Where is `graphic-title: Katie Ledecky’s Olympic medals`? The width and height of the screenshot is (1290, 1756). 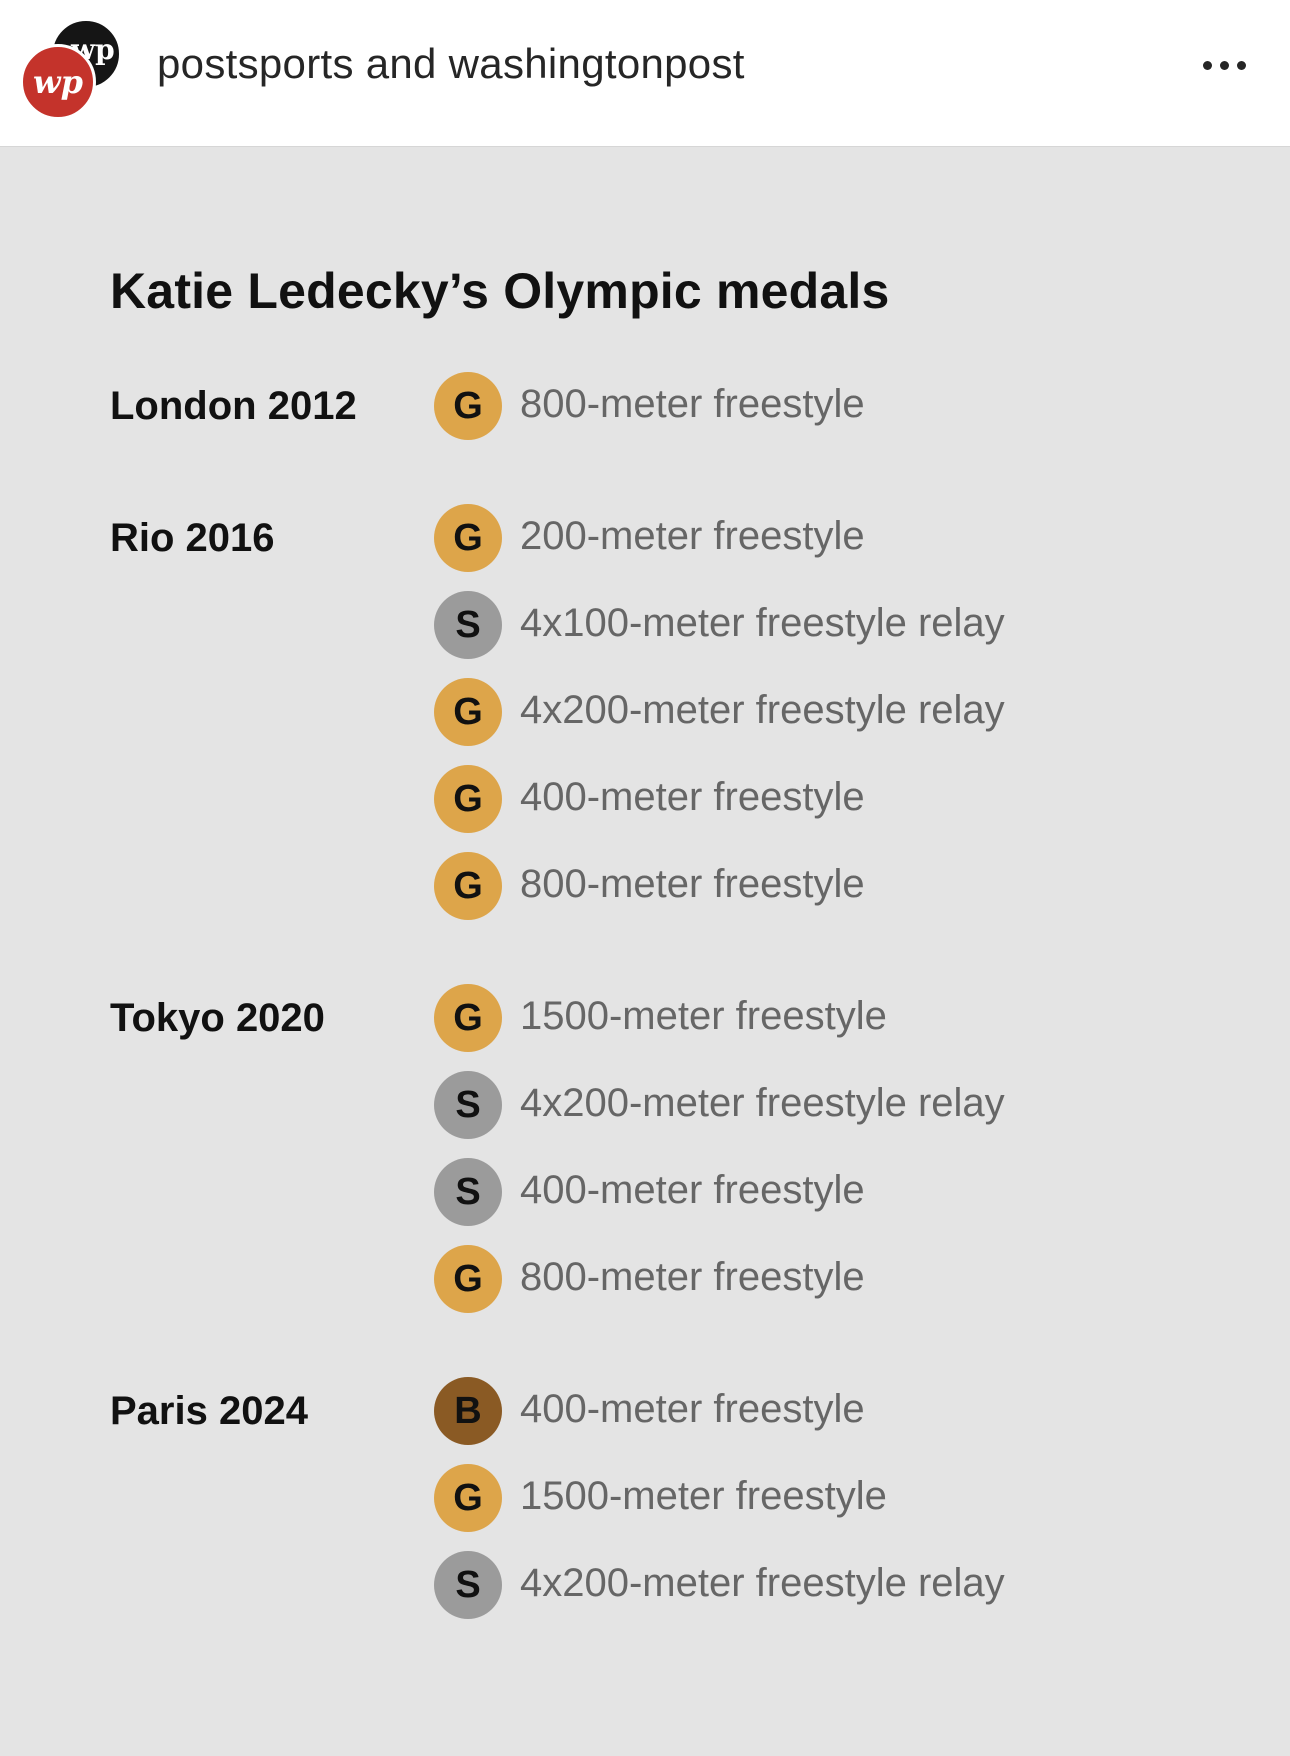
graphic-title: Katie Ledecky’s Olympic medals is located at coordinates (500, 291).